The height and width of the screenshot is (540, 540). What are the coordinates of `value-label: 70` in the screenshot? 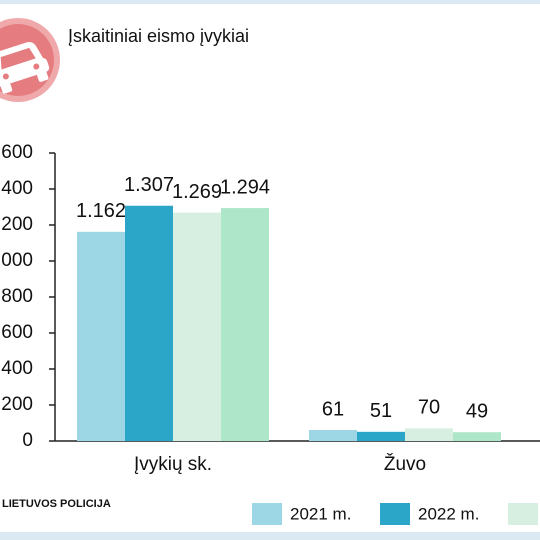 It's located at (429, 408).